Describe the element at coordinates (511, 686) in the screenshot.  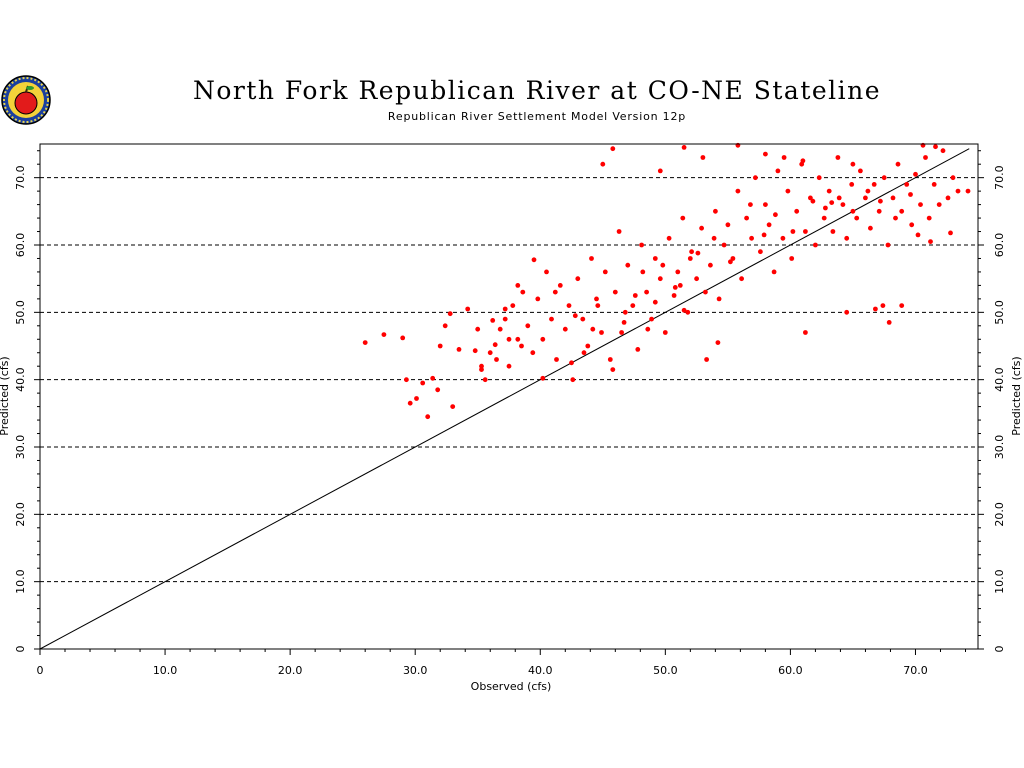
I see `x-axis-label: Observed (cfs)` at that location.